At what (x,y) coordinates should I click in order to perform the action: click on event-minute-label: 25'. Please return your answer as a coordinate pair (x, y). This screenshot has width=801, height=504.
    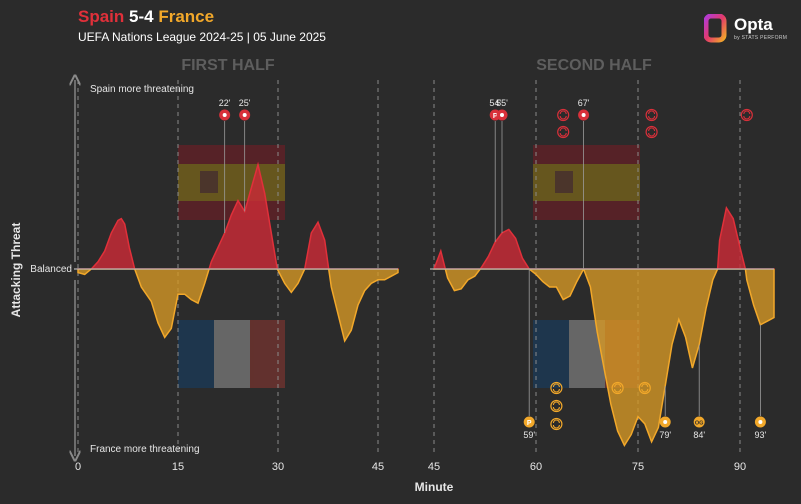
    Looking at the image, I should click on (245, 103).